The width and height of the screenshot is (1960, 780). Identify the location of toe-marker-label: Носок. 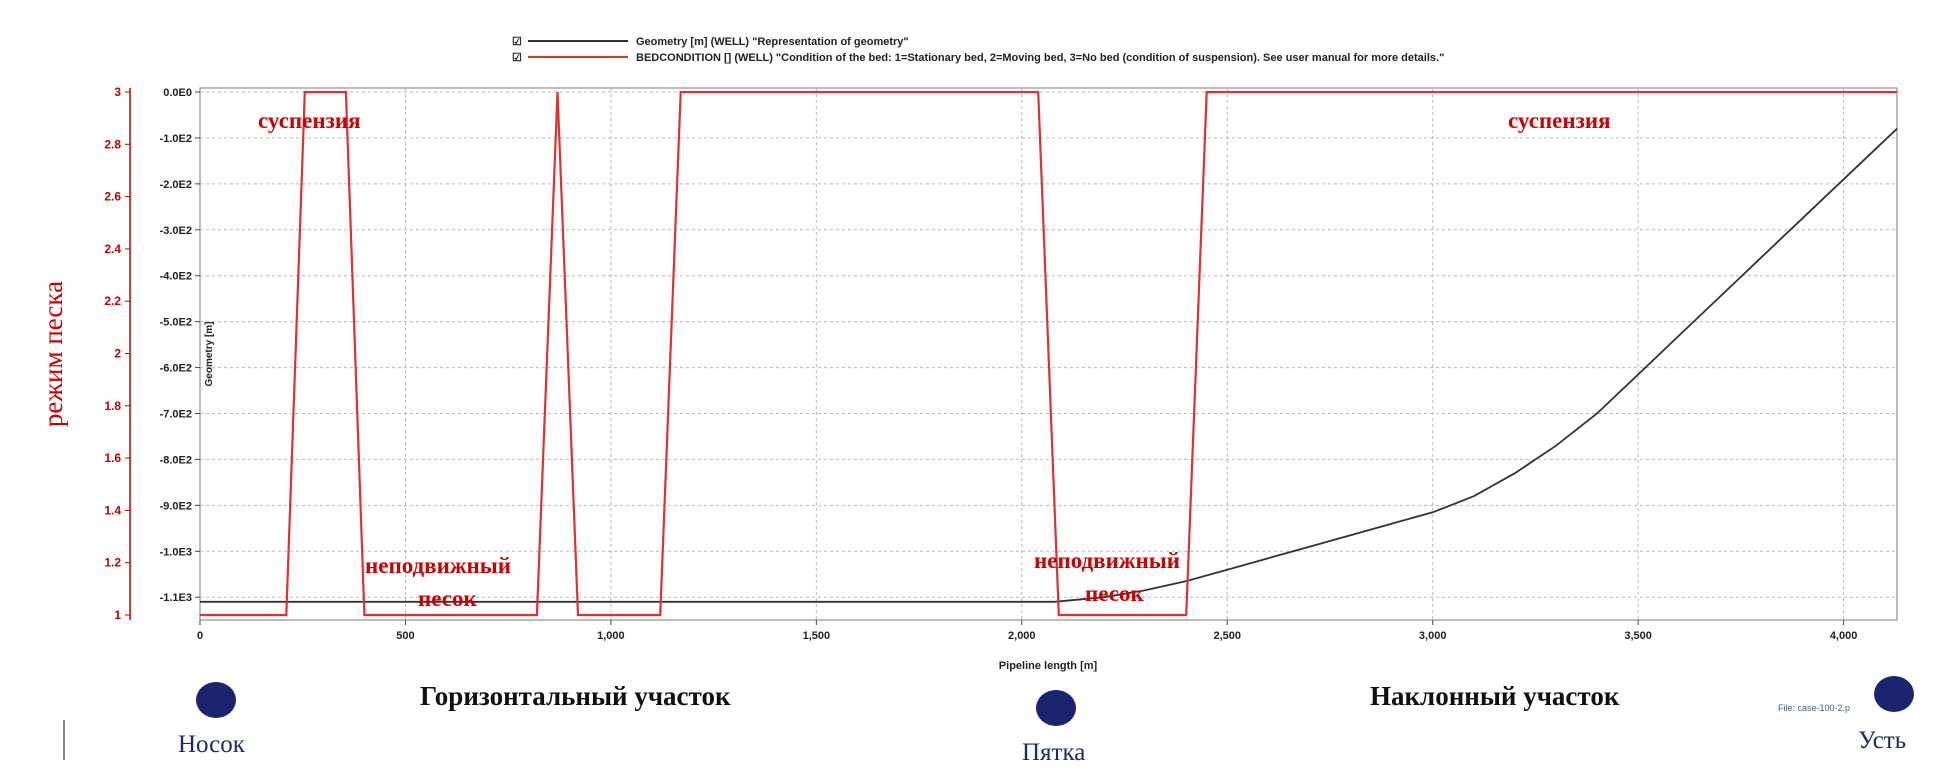
(212, 744).